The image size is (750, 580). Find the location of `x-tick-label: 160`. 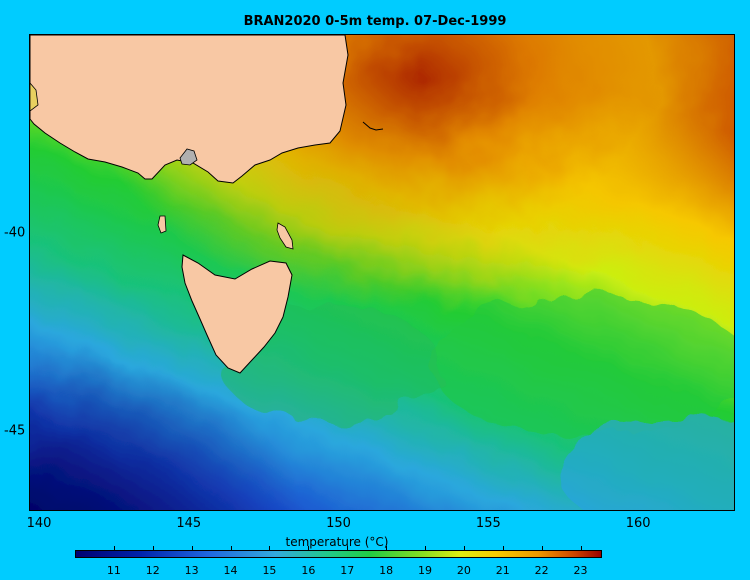

x-tick-label: 160 is located at coordinates (638, 523).